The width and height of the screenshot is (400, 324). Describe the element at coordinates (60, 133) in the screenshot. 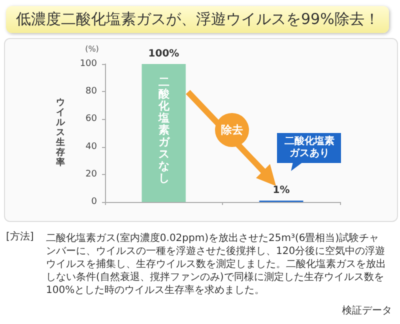

I see `y-axis-title: ウイルス生存率` at that location.